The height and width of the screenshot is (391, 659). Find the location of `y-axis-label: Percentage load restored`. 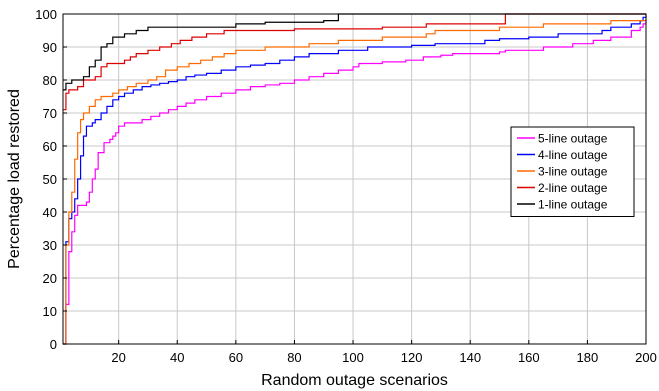

y-axis-label: Percentage load restored is located at coordinates (14, 179).